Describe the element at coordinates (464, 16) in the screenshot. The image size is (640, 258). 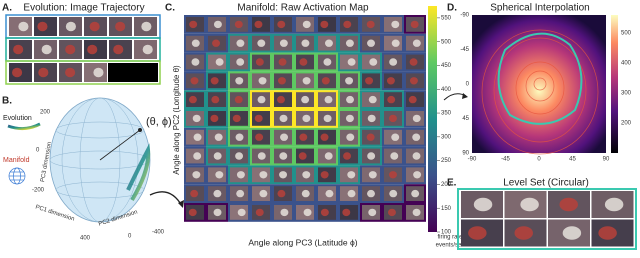
I see `y-tick-label: -90` at that location.